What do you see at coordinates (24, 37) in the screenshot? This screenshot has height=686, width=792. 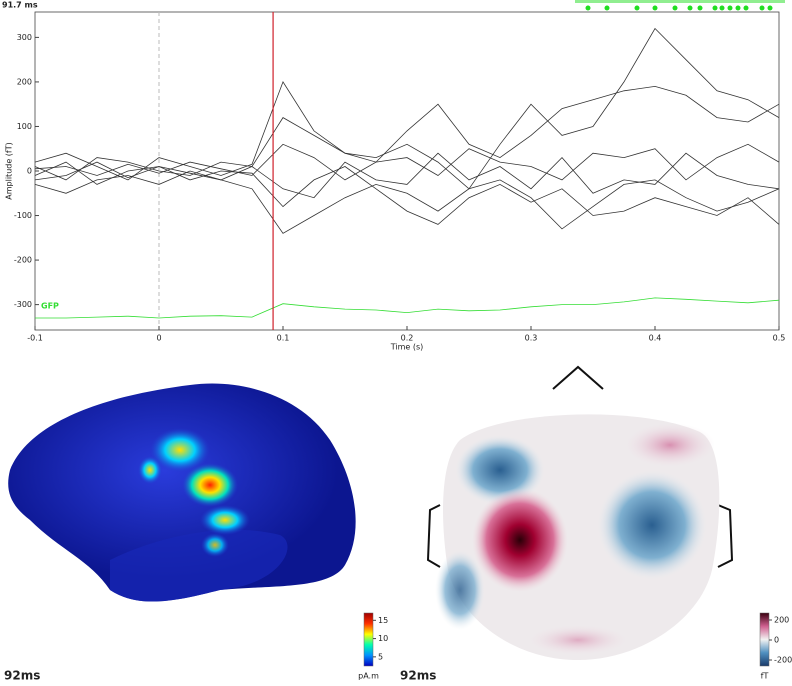 I see `y-tick-label: 300` at bounding box center [24, 37].